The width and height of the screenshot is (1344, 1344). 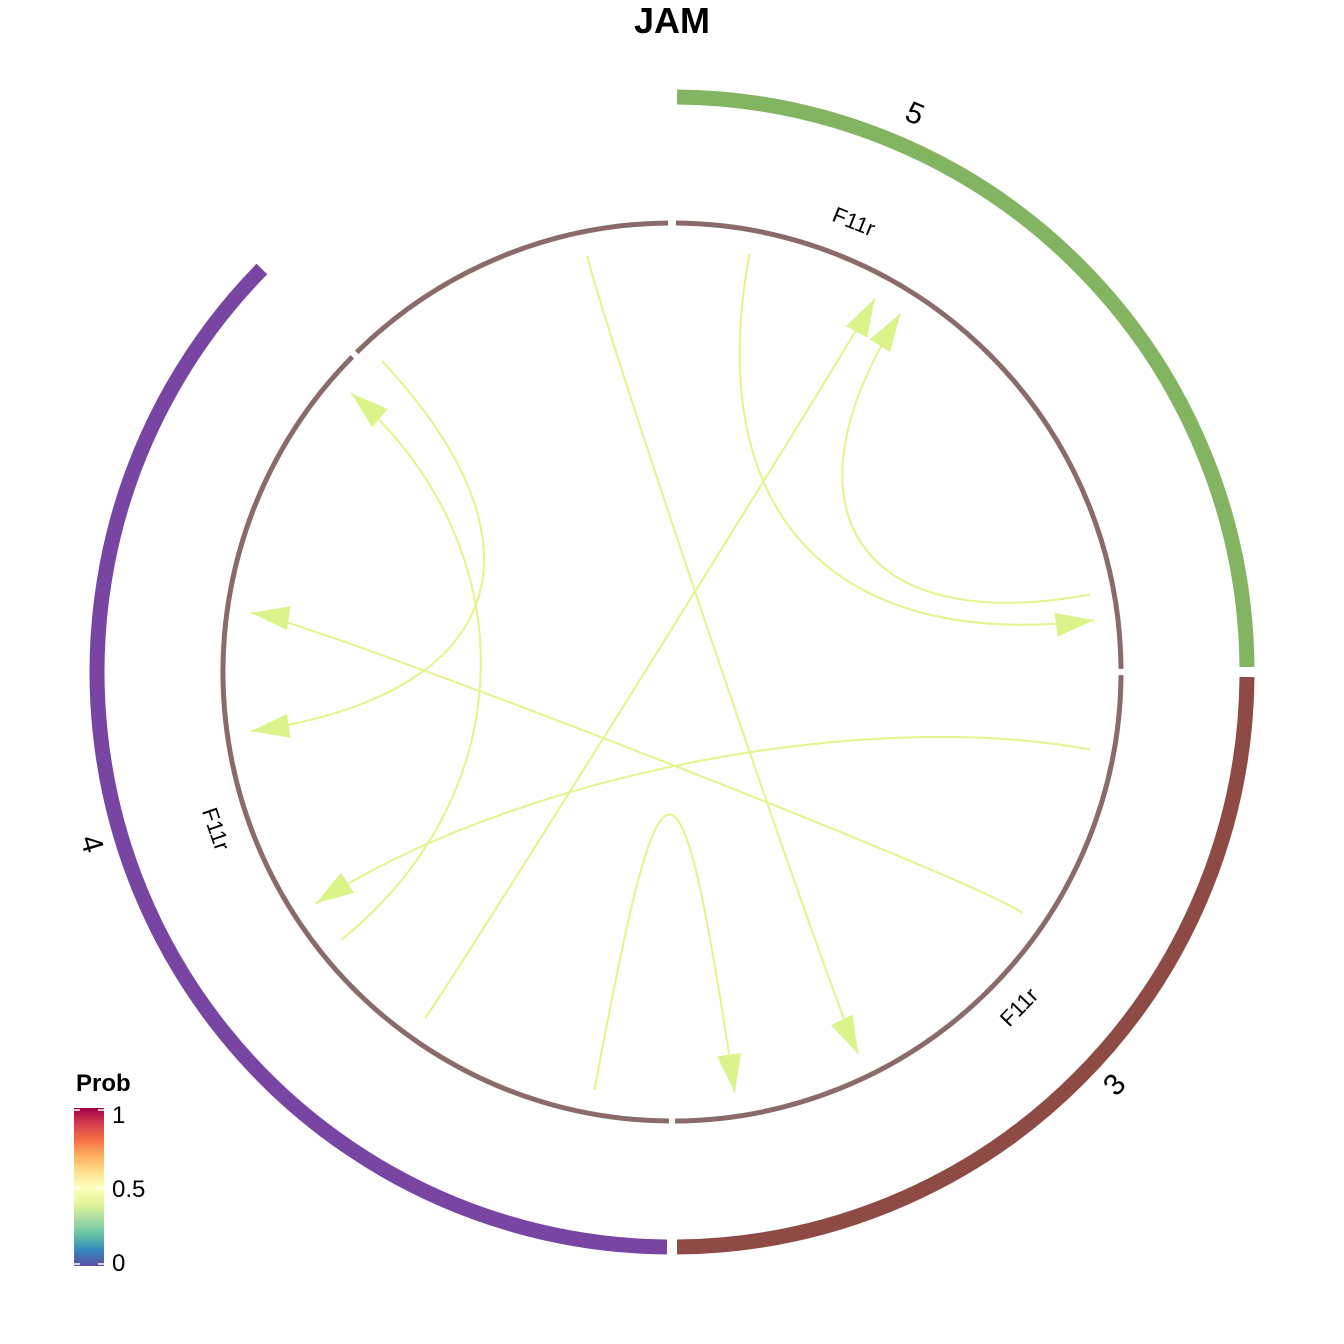 What do you see at coordinates (119, 1115) in the screenshot?
I see `legend-tick-1: 1` at bounding box center [119, 1115].